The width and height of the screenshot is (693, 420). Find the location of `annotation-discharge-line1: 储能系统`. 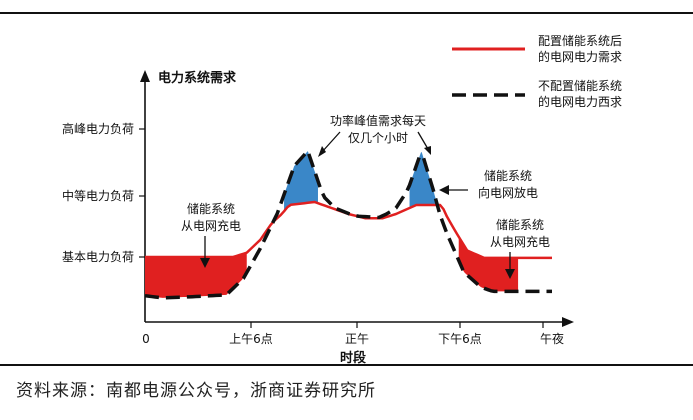

annotation-discharge-line1: 储能系统 is located at coordinates (508, 175).